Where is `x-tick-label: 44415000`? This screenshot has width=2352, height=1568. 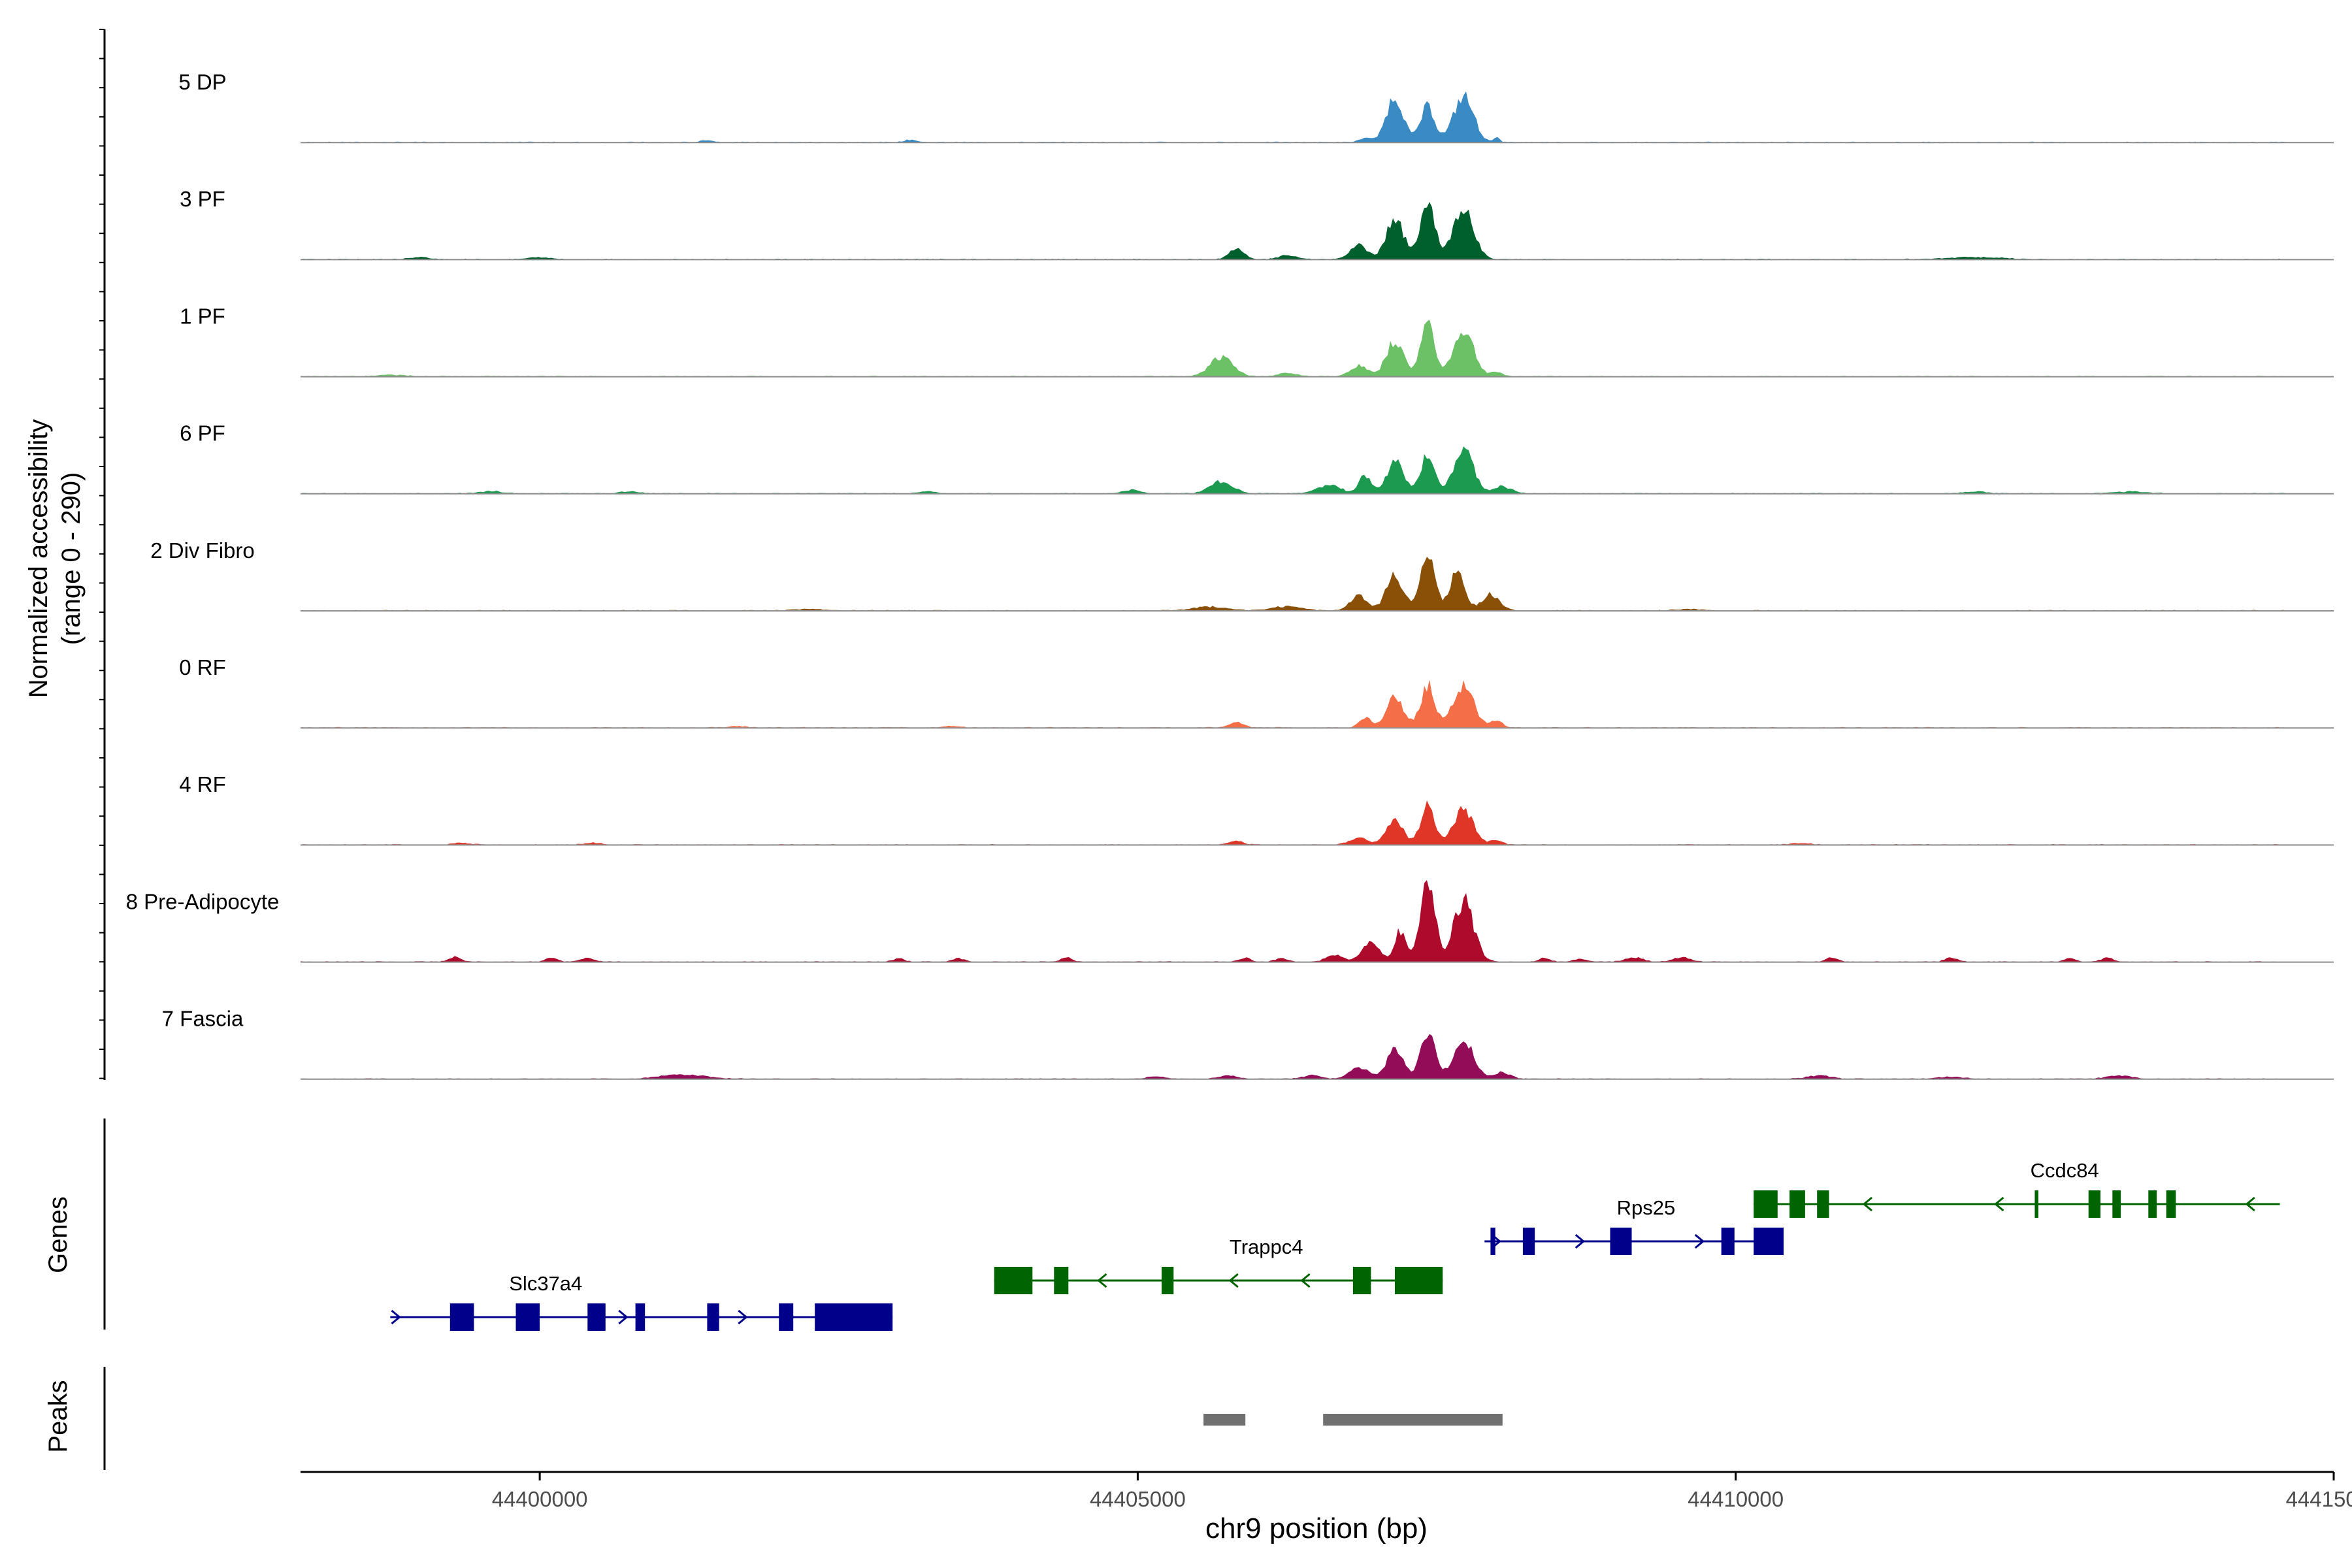
x-tick-label: 44415000 is located at coordinates (2319, 1499).